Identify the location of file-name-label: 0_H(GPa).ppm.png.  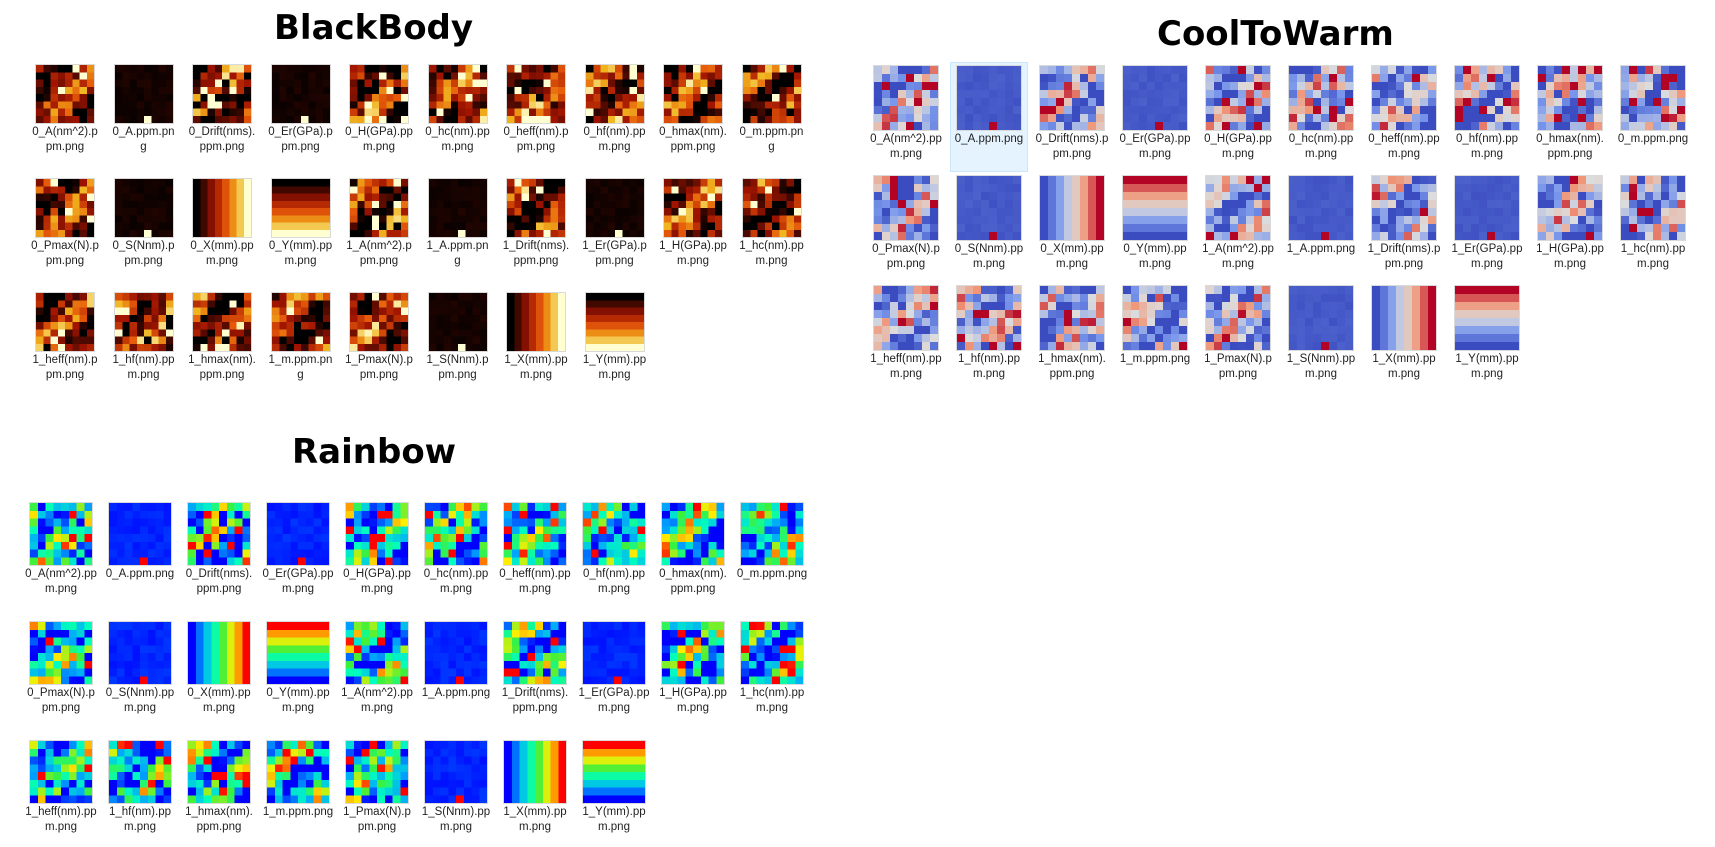
(379, 139).